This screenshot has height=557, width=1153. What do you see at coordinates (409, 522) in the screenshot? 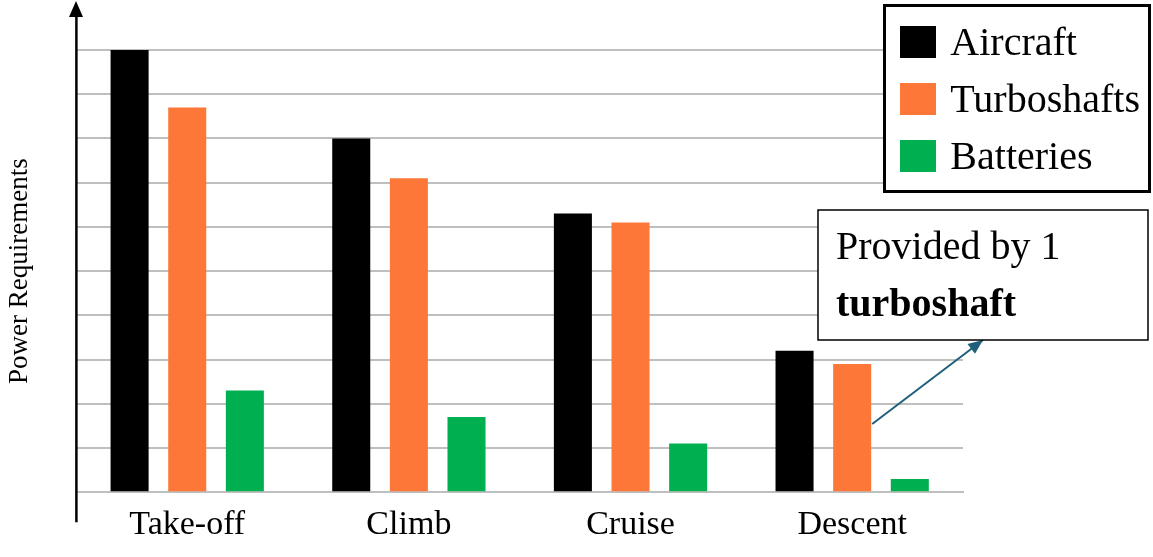
I see `x-tick-label: Climb` at bounding box center [409, 522].